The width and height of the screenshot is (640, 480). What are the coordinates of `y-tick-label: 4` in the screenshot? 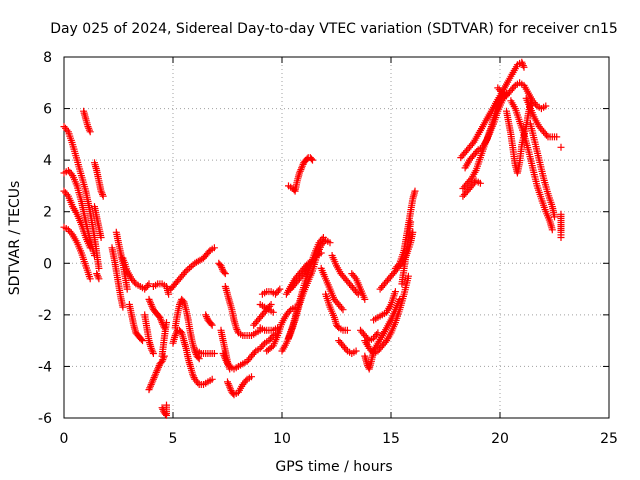 It's located at (47, 161).